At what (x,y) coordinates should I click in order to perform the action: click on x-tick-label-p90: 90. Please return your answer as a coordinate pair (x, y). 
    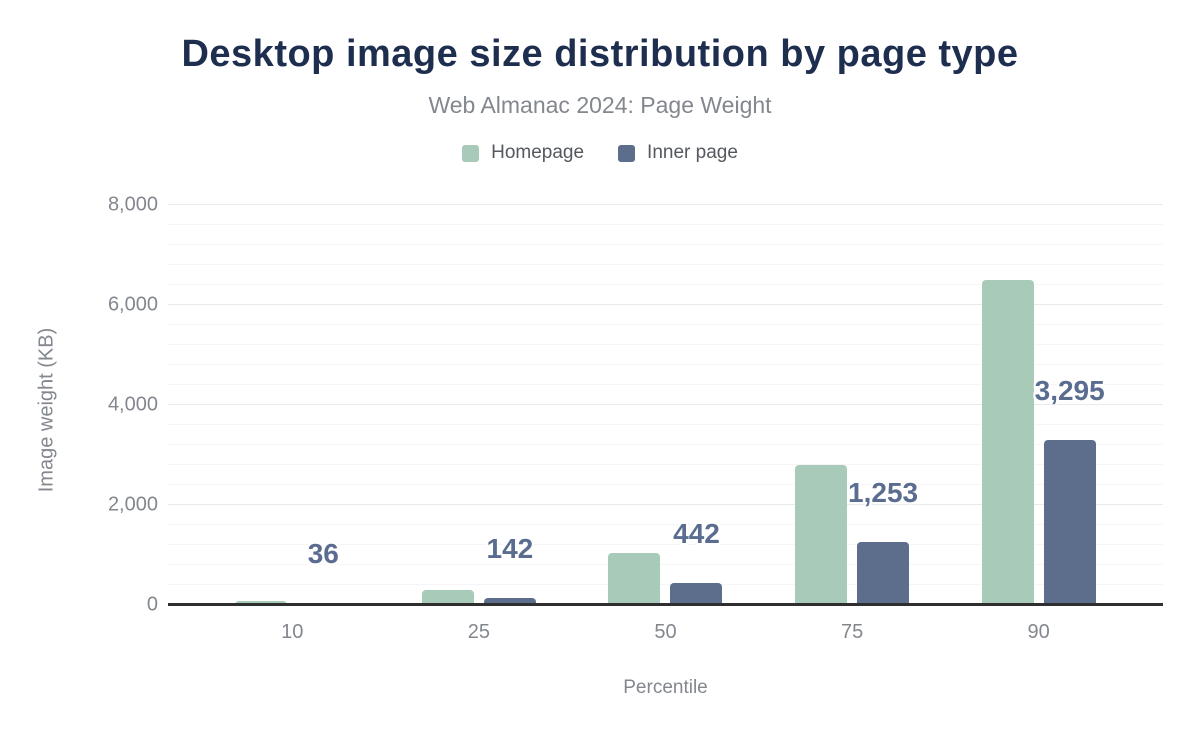
    Looking at the image, I should click on (1038, 632).